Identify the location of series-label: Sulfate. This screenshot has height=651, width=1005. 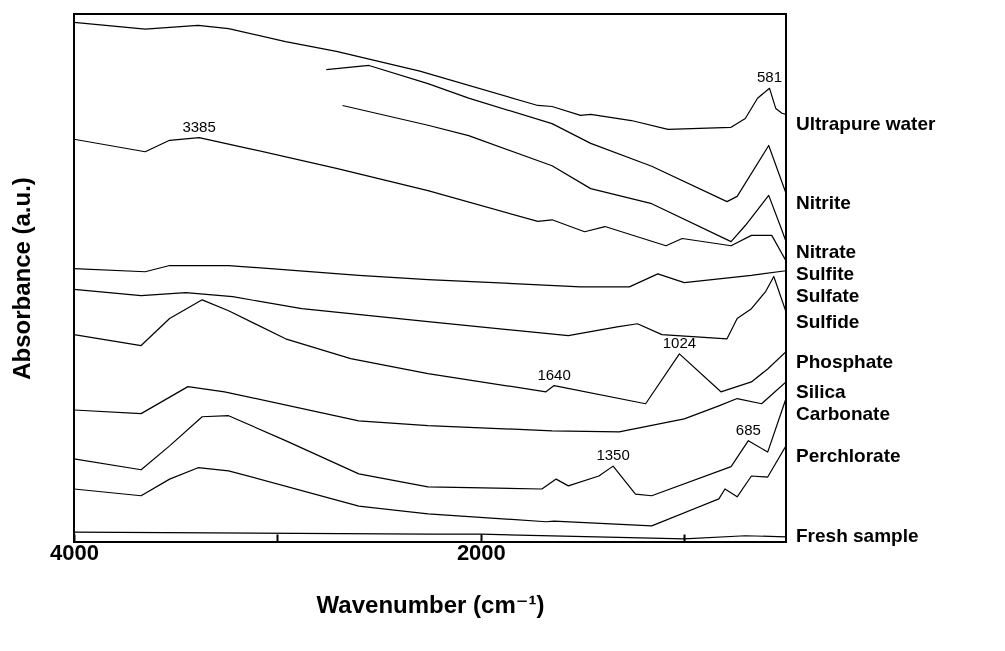
(828, 295).